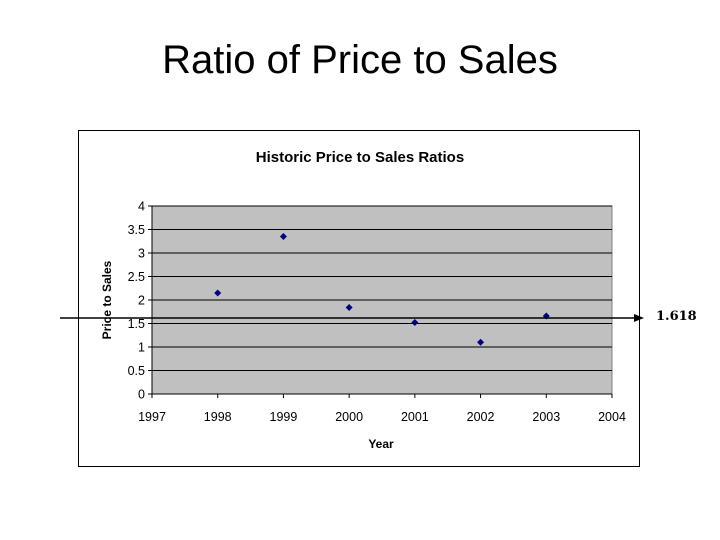 This screenshot has height=540, width=720. I want to click on y-tick-label: 0, so click(141, 395).